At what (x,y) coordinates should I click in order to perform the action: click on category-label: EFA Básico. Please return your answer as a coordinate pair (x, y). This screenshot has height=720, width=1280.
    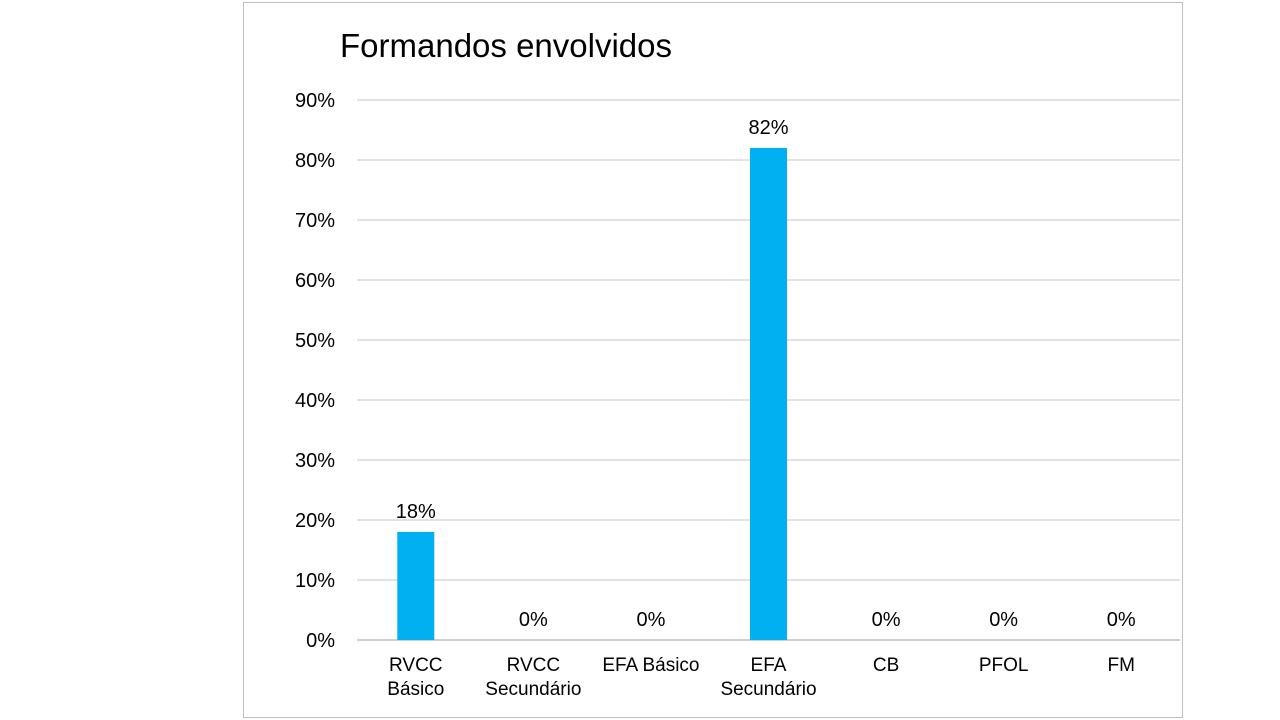
    Looking at the image, I should click on (650, 665).